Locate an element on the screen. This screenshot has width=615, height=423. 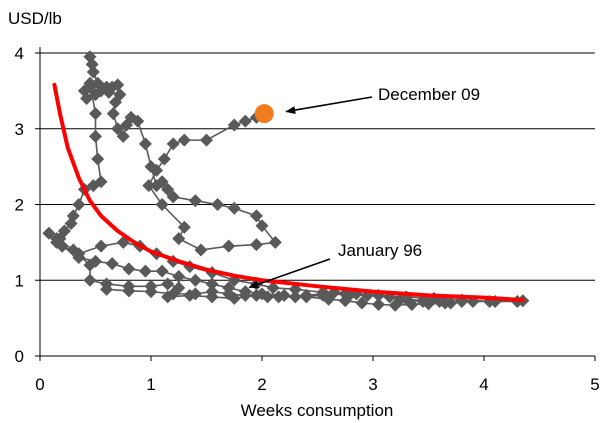
y-axis-title: USD/lb is located at coordinates (35, 18).